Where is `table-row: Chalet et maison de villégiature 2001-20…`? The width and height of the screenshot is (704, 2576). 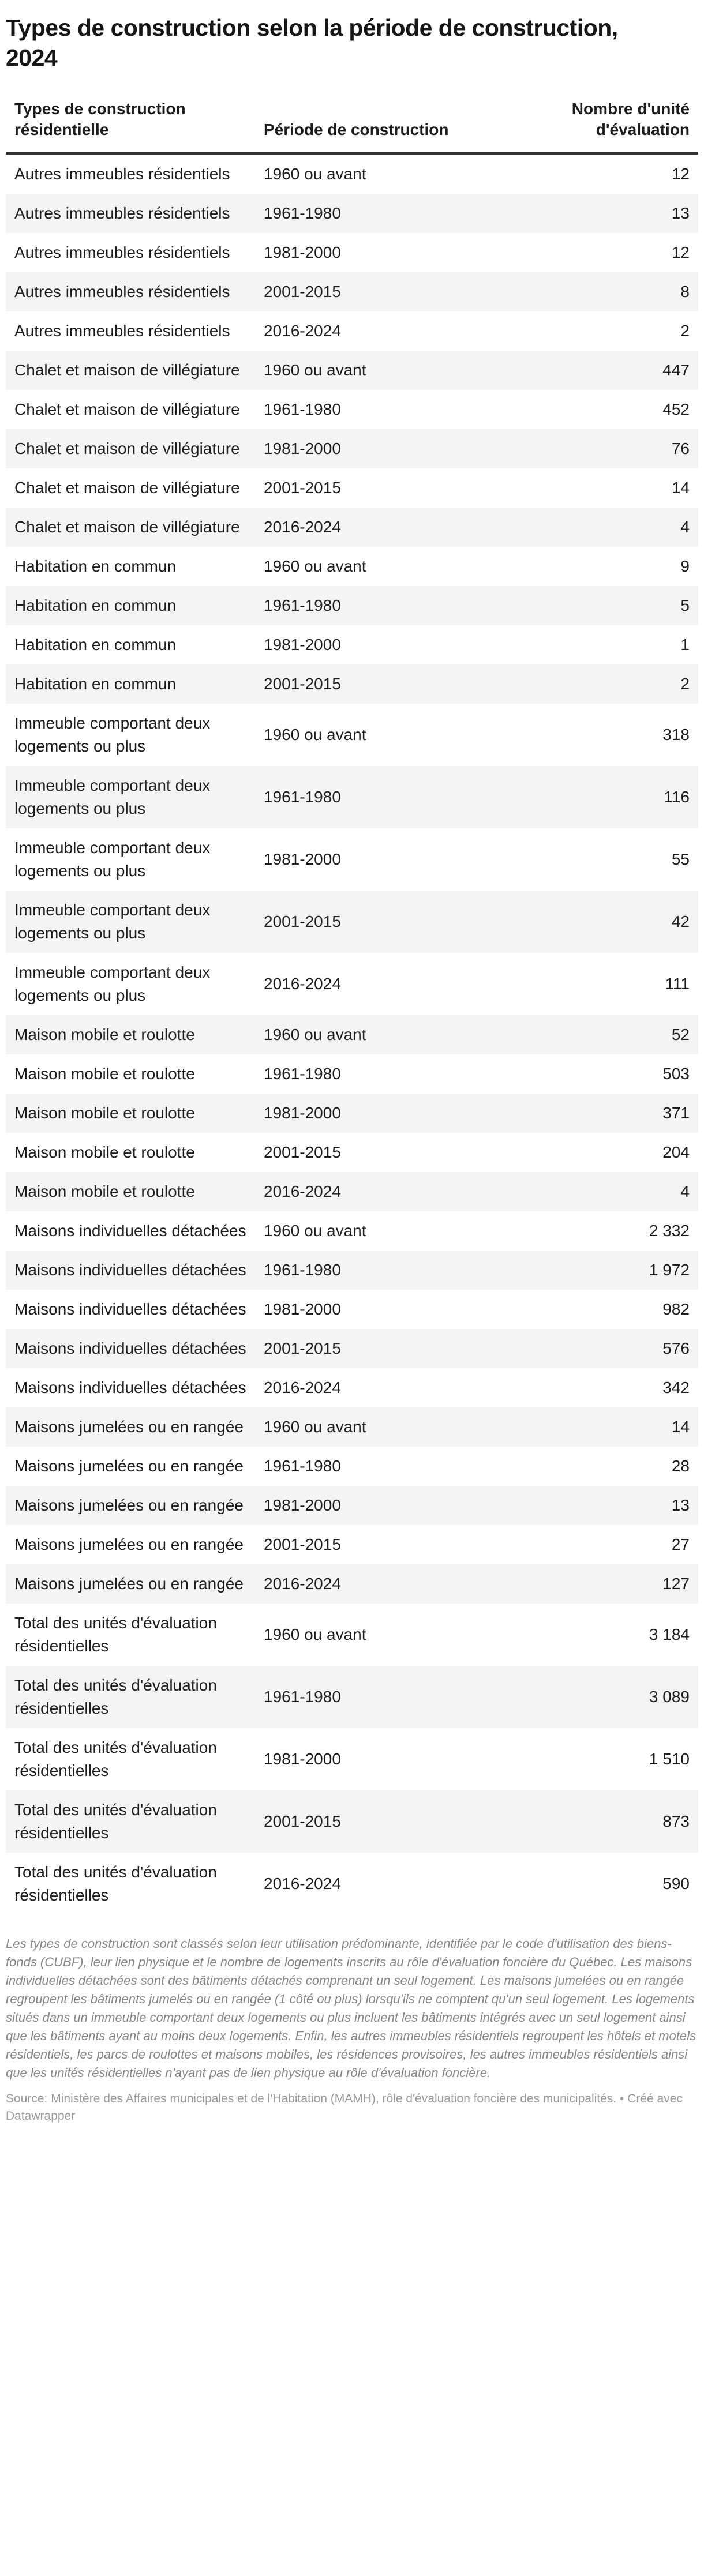 table-row: Chalet et maison de villégiature 2001-20… is located at coordinates (352, 488).